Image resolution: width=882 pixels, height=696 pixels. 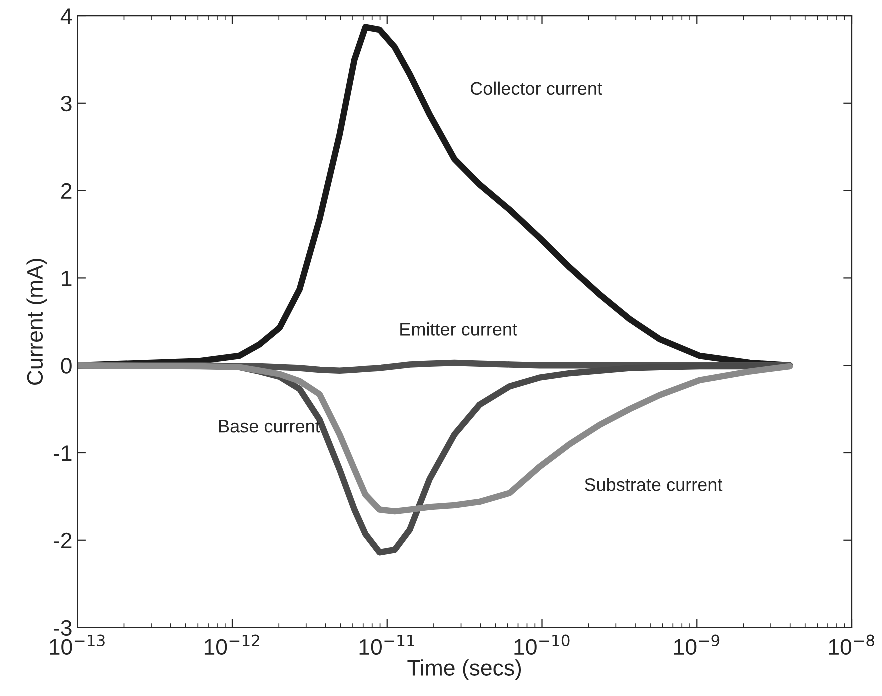 I want to click on y-tick-label: 0, so click(x=66, y=366).